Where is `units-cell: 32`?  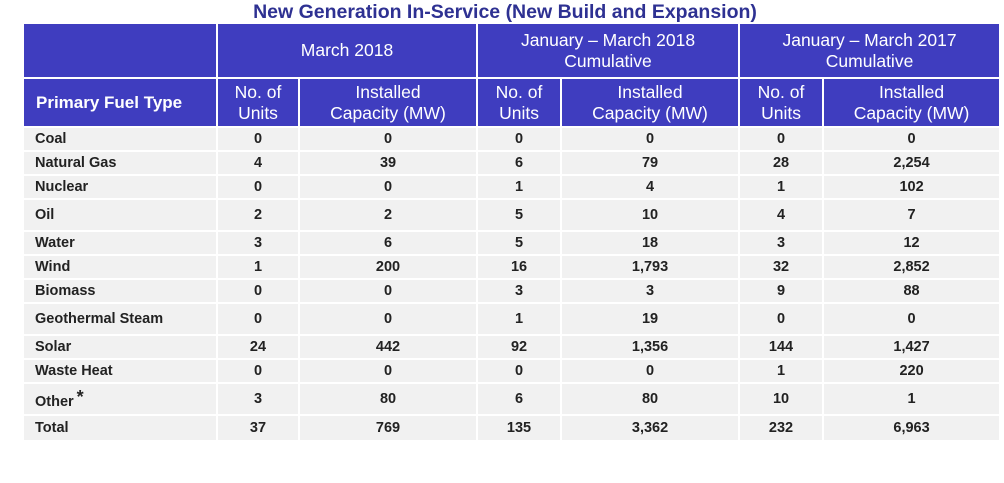
units-cell: 32 is located at coordinates (780, 266).